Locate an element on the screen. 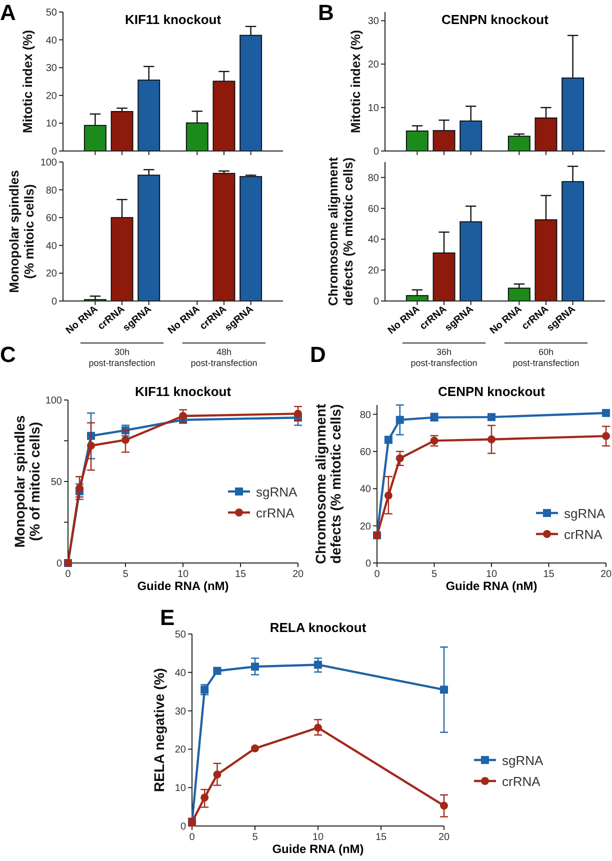 The image size is (612, 861). x-tick-label: 60h post-transfection is located at coordinates (546, 357).